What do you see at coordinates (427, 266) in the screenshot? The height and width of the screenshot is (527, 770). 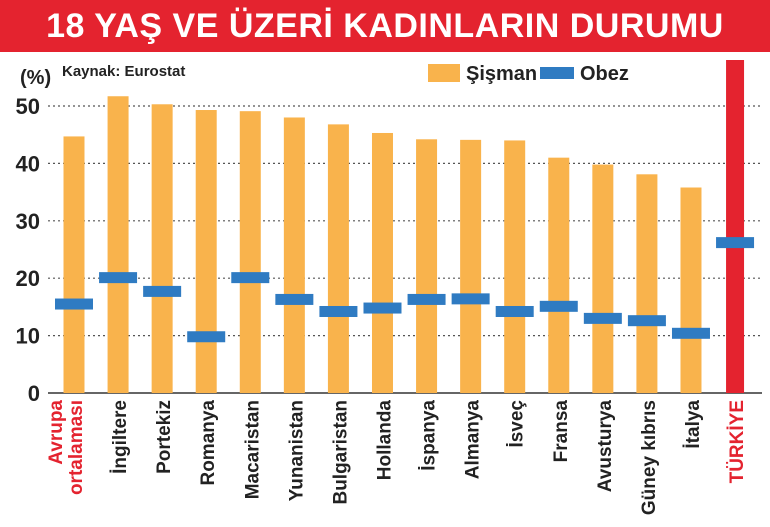 I see `bar-ispanya` at bounding box center [427, 266].